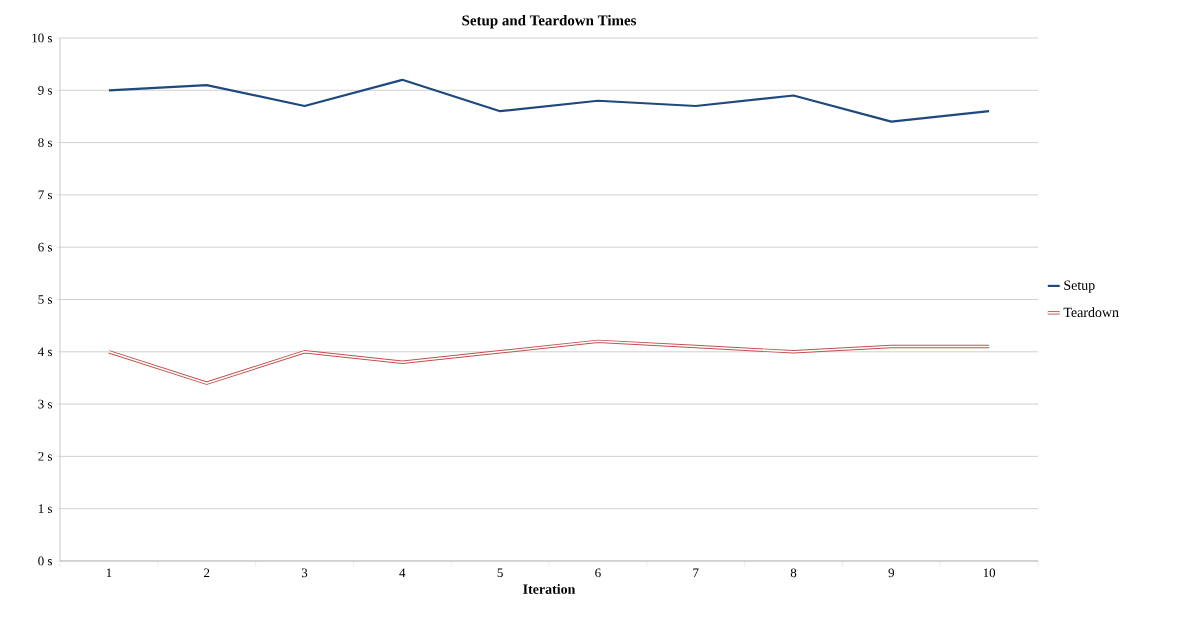 This screenshot has width=1179, height=628. Describe the element at coordinates (45, 90) in the screenshot. I see `y-tick-label: 9 s` at that location.